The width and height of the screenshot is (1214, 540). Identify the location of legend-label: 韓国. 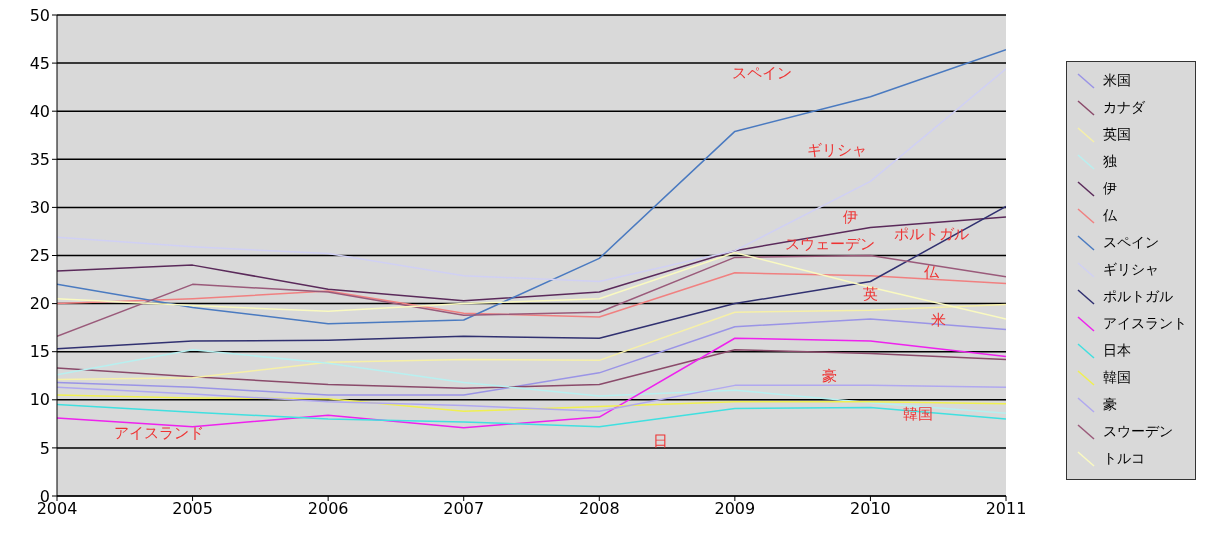
(1117, 378).